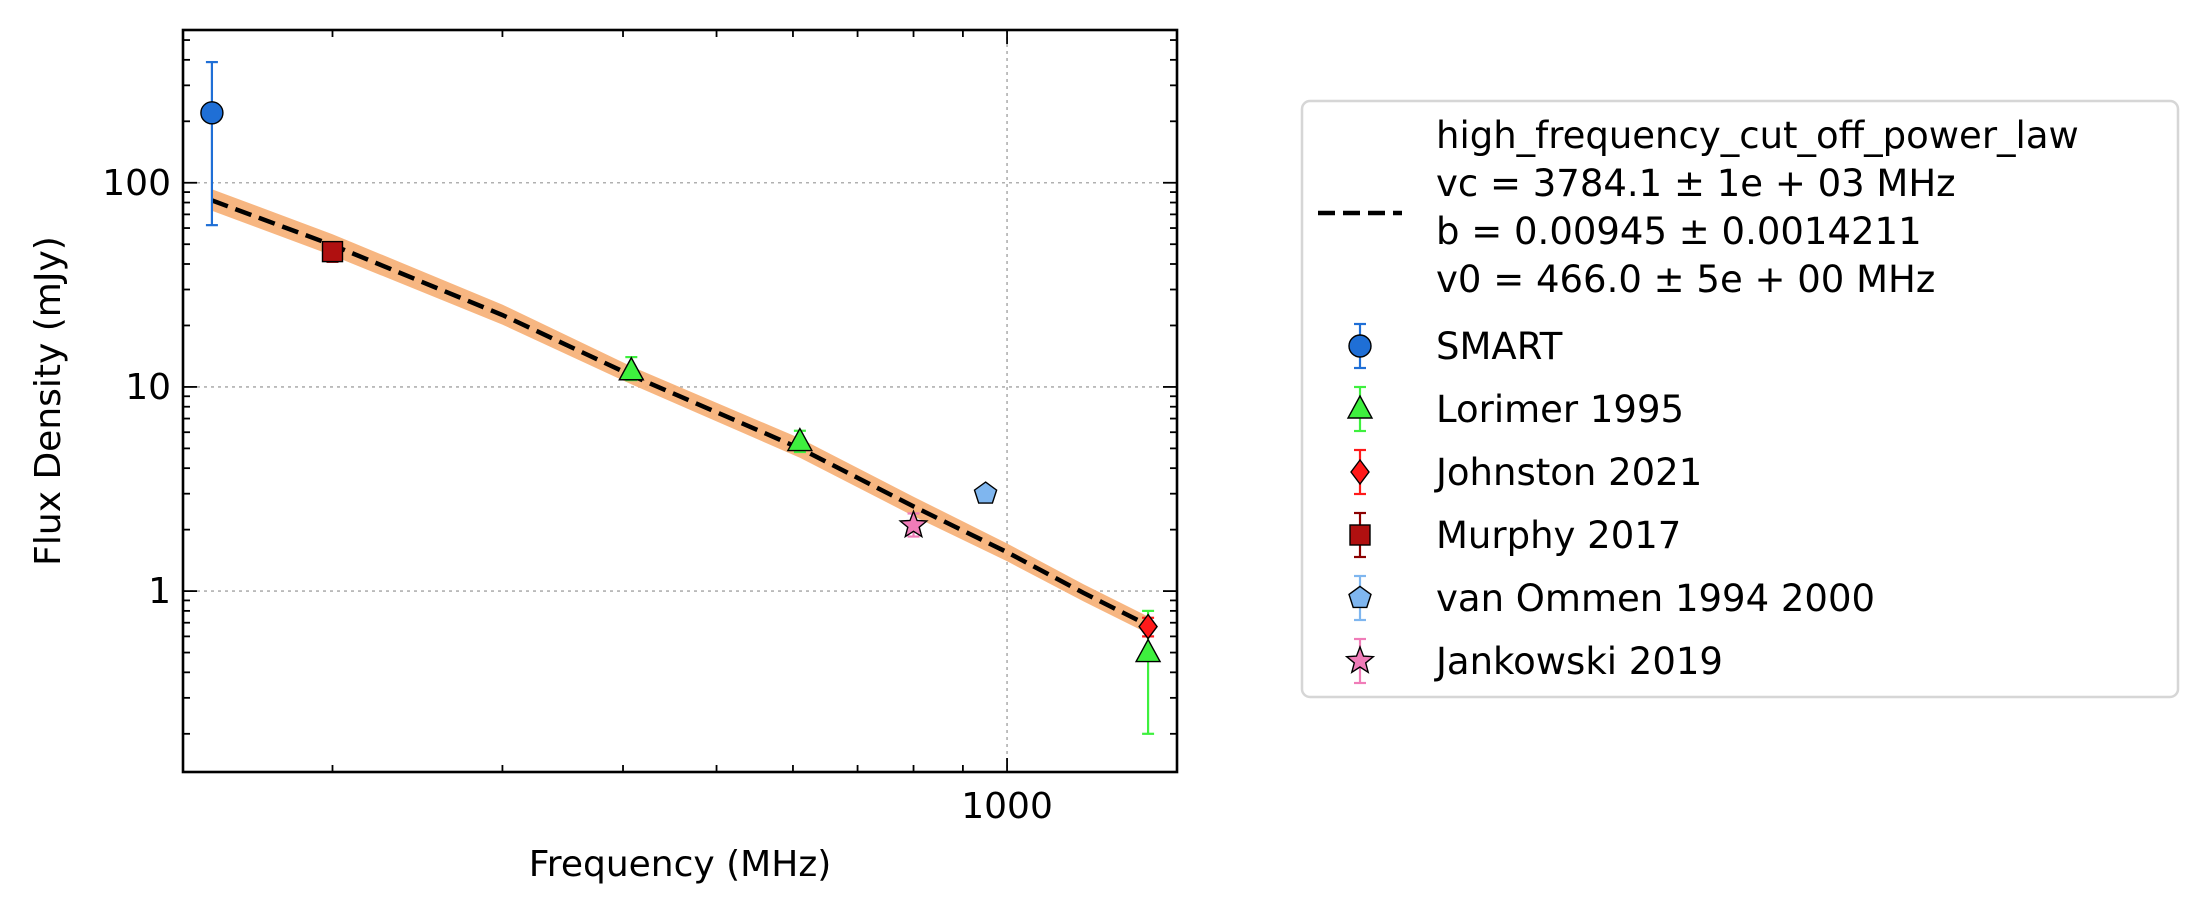  What do you see at coordinates (1360, 659) in the screenshot?
I see `legend-swatch-jankowski-2019` at bounding box center [1360, 659].